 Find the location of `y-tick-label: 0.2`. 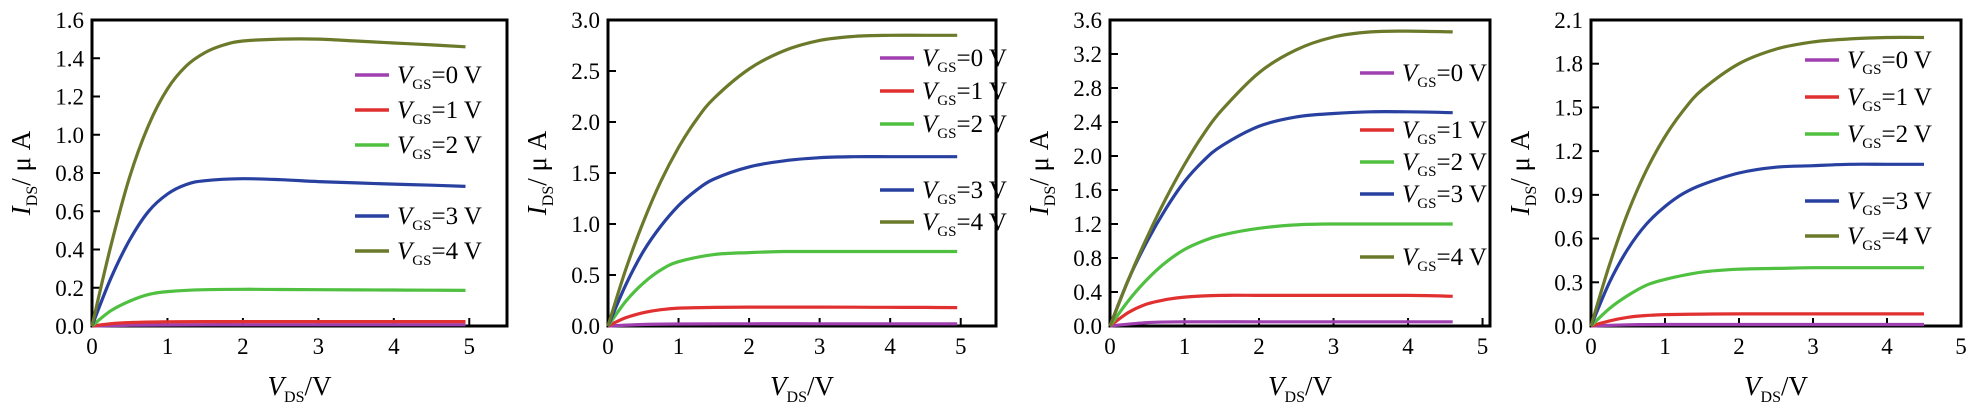

y-tick-label: 0.2 is located at coordinates (69, 288).